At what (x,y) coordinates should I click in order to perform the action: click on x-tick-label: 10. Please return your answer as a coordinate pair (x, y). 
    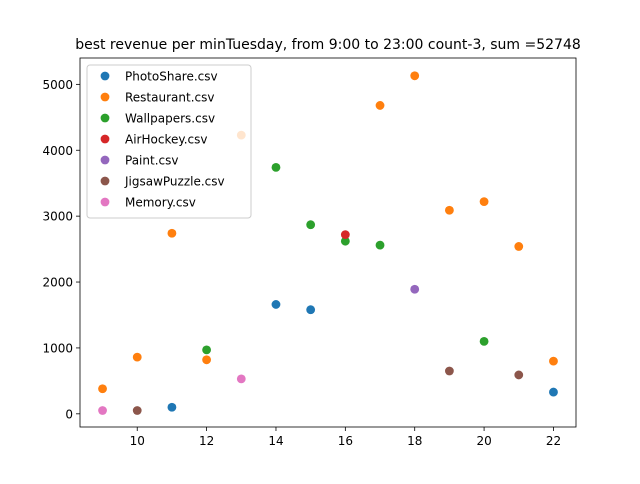
    Looking at the image, I should click on (137, 441).